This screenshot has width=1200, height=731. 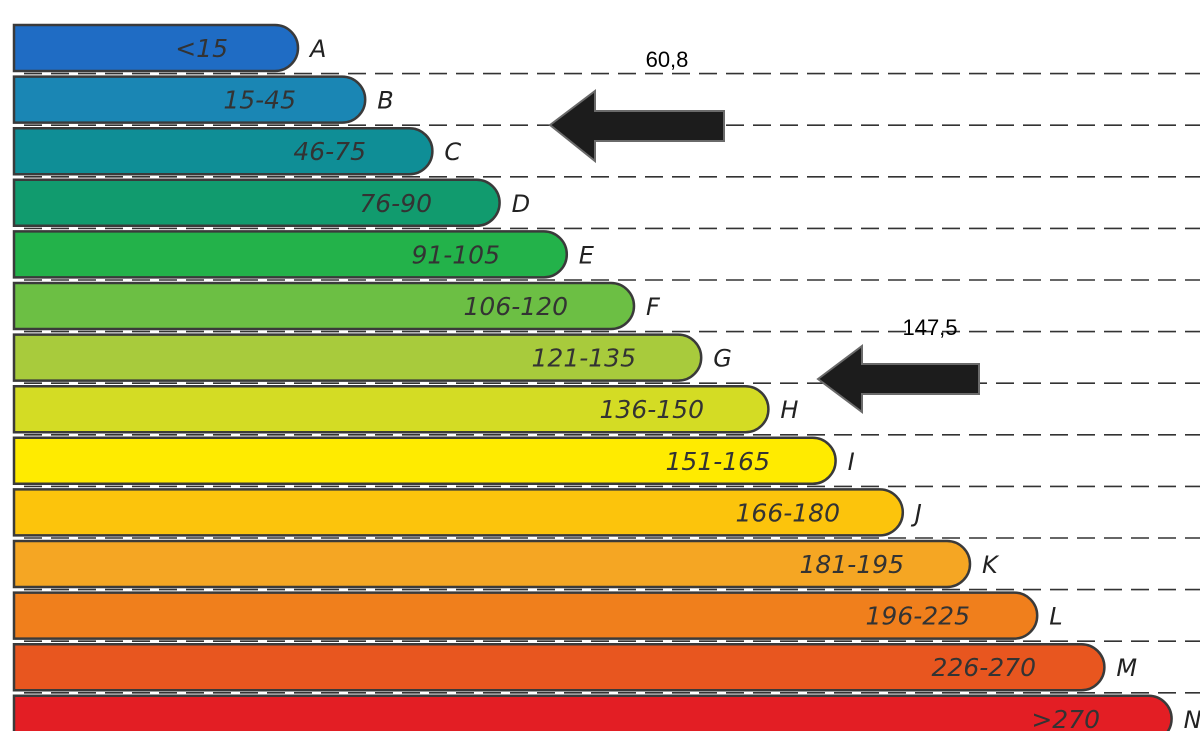 I want to click on class-range-g: 121-135, so click(x=584, y=358).